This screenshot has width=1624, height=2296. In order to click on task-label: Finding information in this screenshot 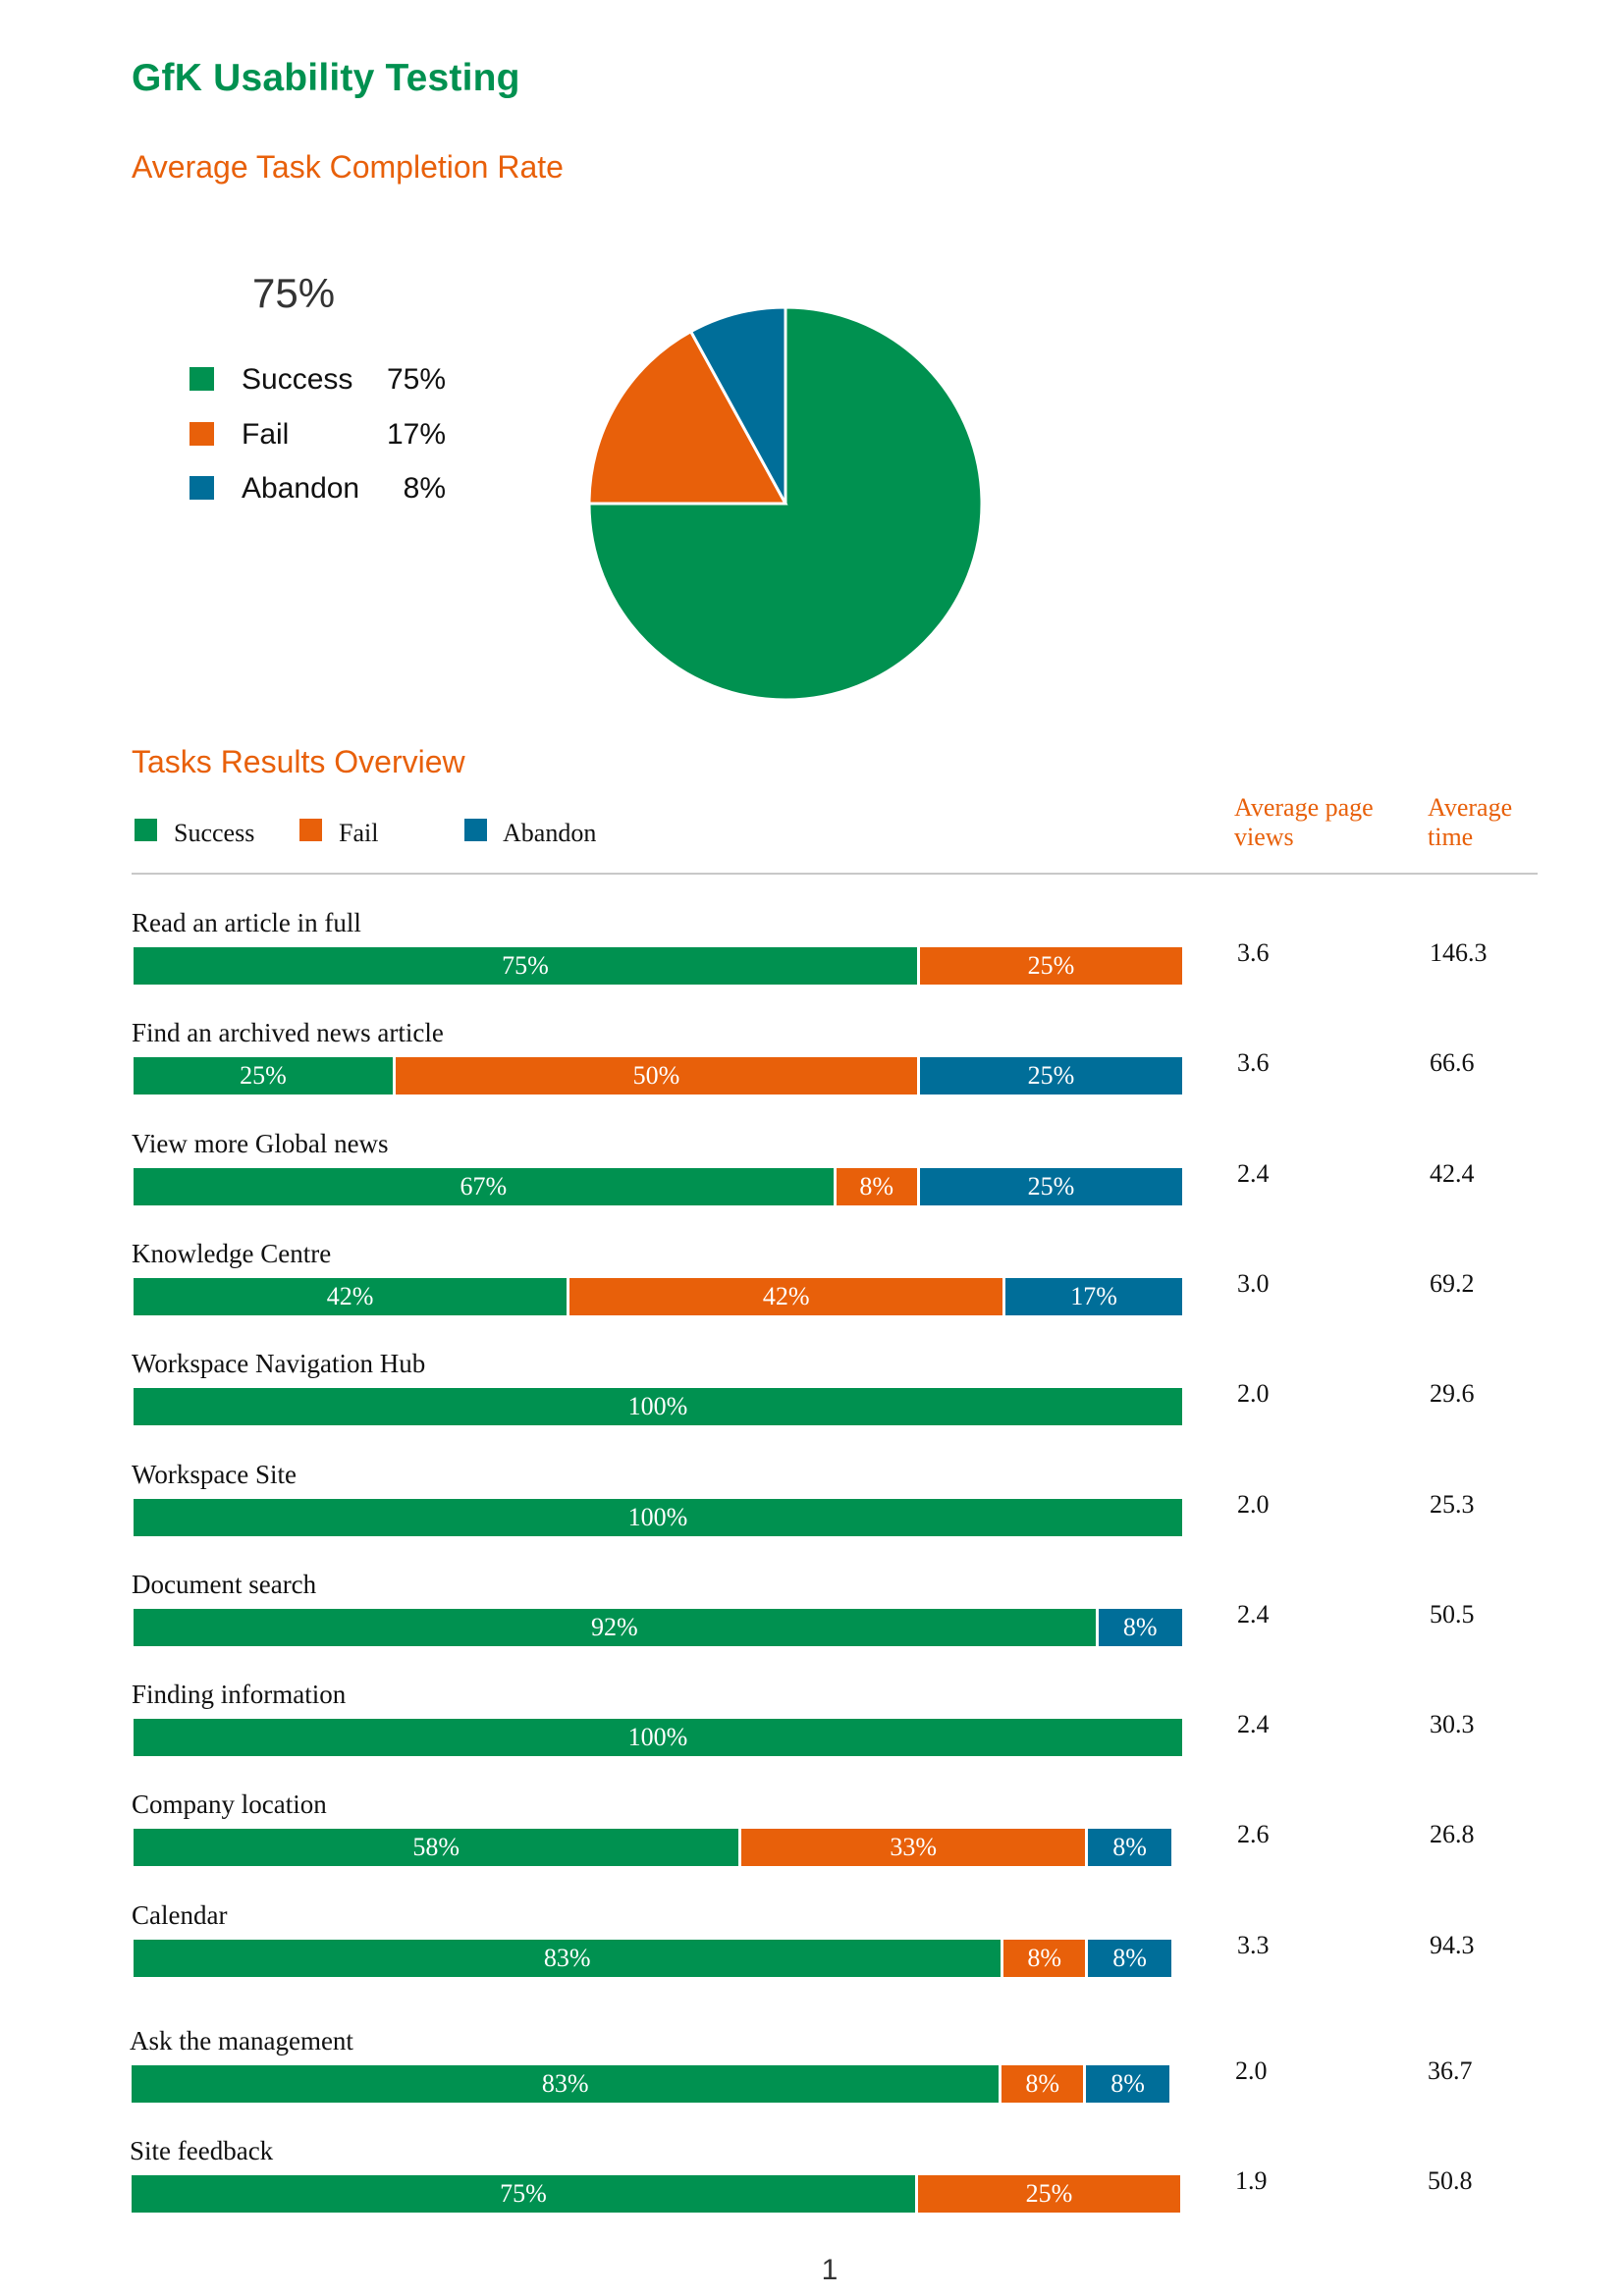, I will do `click(239, 1695)`.